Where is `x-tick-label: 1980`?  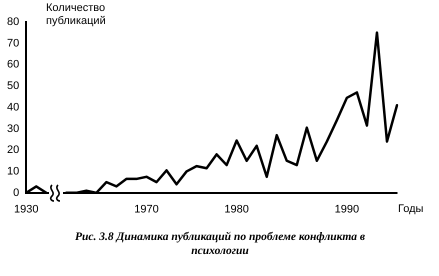 x-tick-label: 1980 is located at coordinates (236, 209).